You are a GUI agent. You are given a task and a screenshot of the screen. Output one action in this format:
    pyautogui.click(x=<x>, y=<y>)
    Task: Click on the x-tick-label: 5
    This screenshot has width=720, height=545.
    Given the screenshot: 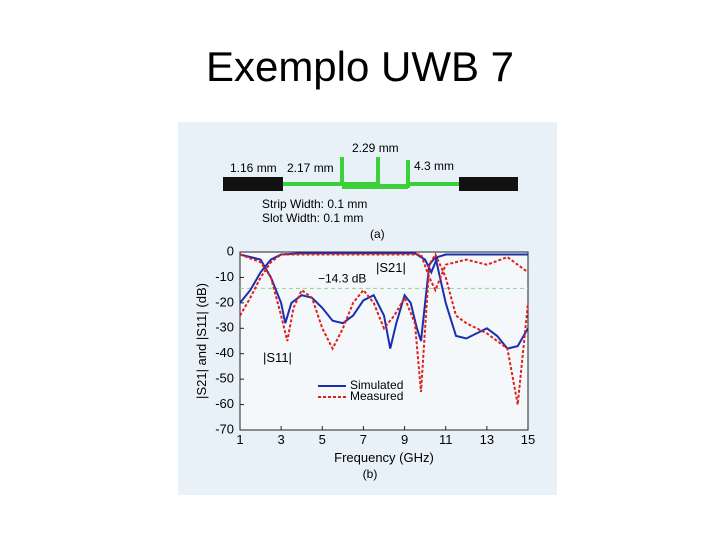 What is the action you would take?
    pyautogui.click(x=322, y=439)
    